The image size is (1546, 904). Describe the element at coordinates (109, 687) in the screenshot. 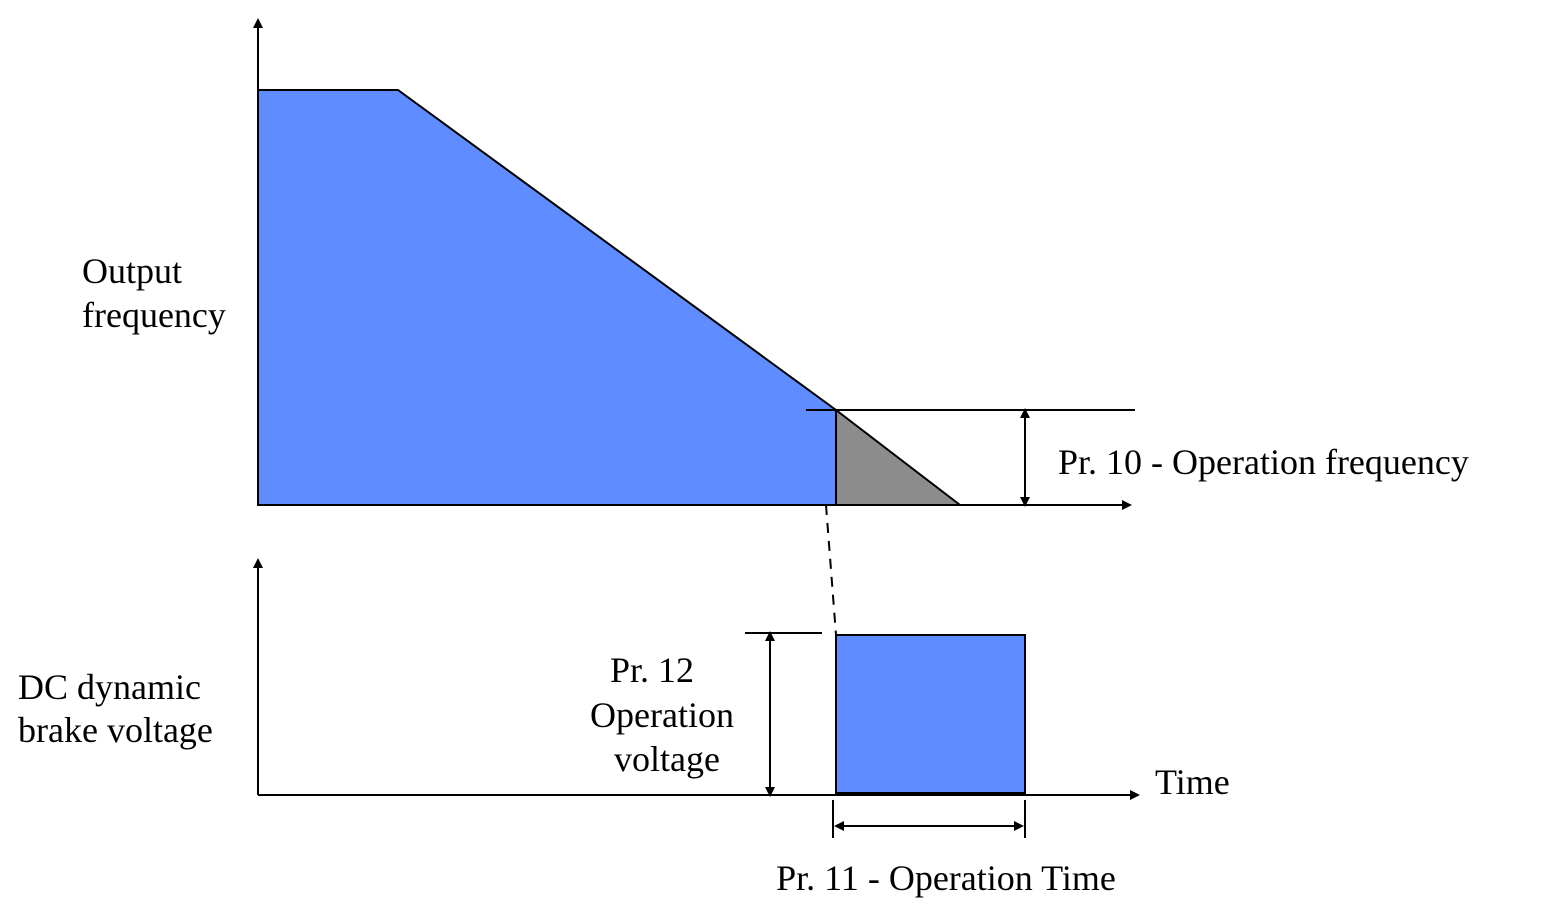

I see `label: DC dynamic` at that location.